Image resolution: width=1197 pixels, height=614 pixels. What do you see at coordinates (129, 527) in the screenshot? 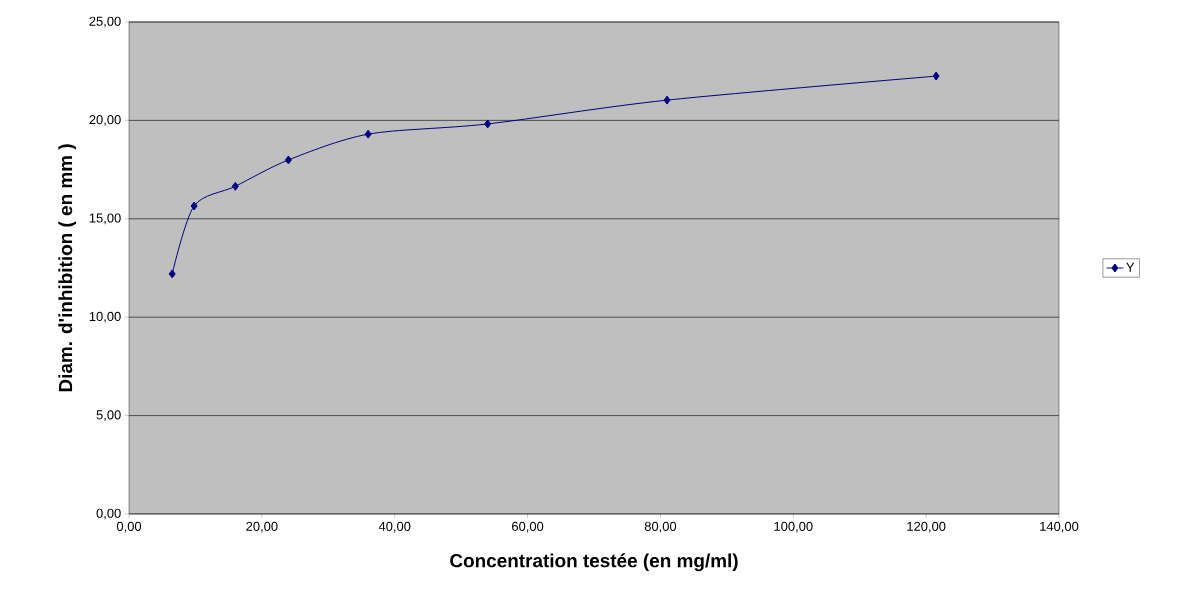
I see `x-tick-label: 0,00` at bounding box center [129, 527].